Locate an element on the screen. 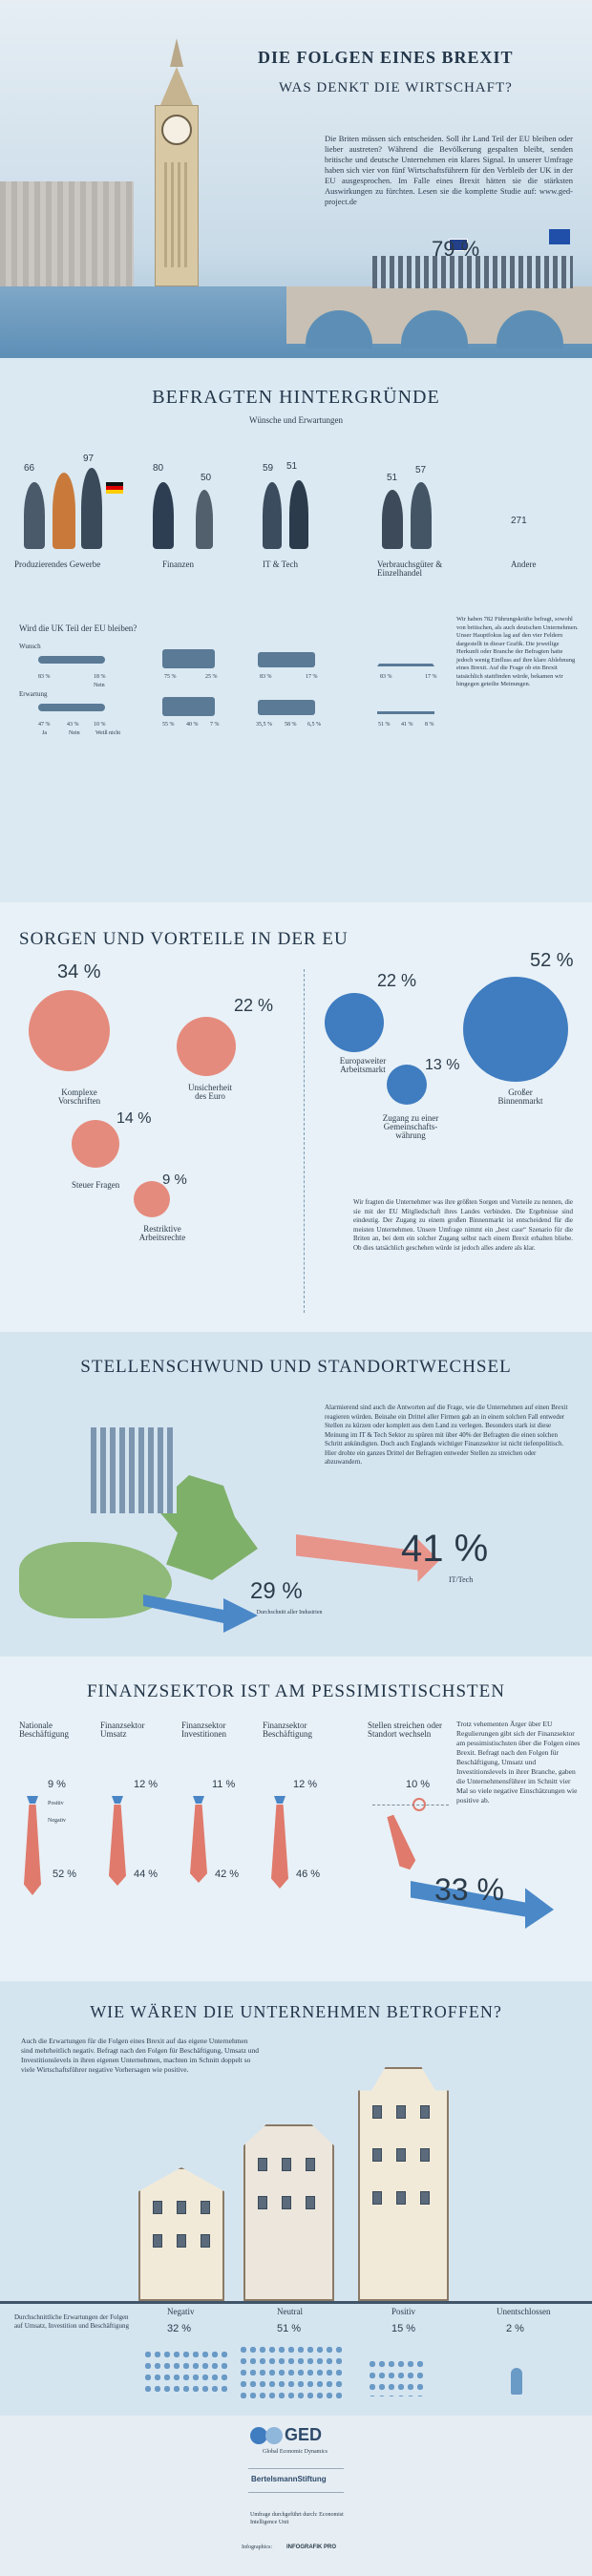 The height and width of the screenshot is (2576, 592). wunsch-val-2: 18 % is located at coordinates (100, 677).